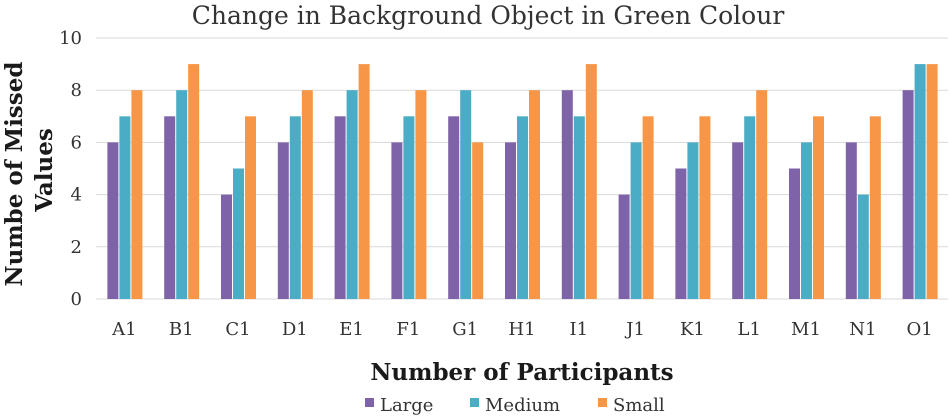  What do you see at coordinates (76, 247) in the screenshot?
I see `y-tick-label: 2` at bounding box center [76, 247].